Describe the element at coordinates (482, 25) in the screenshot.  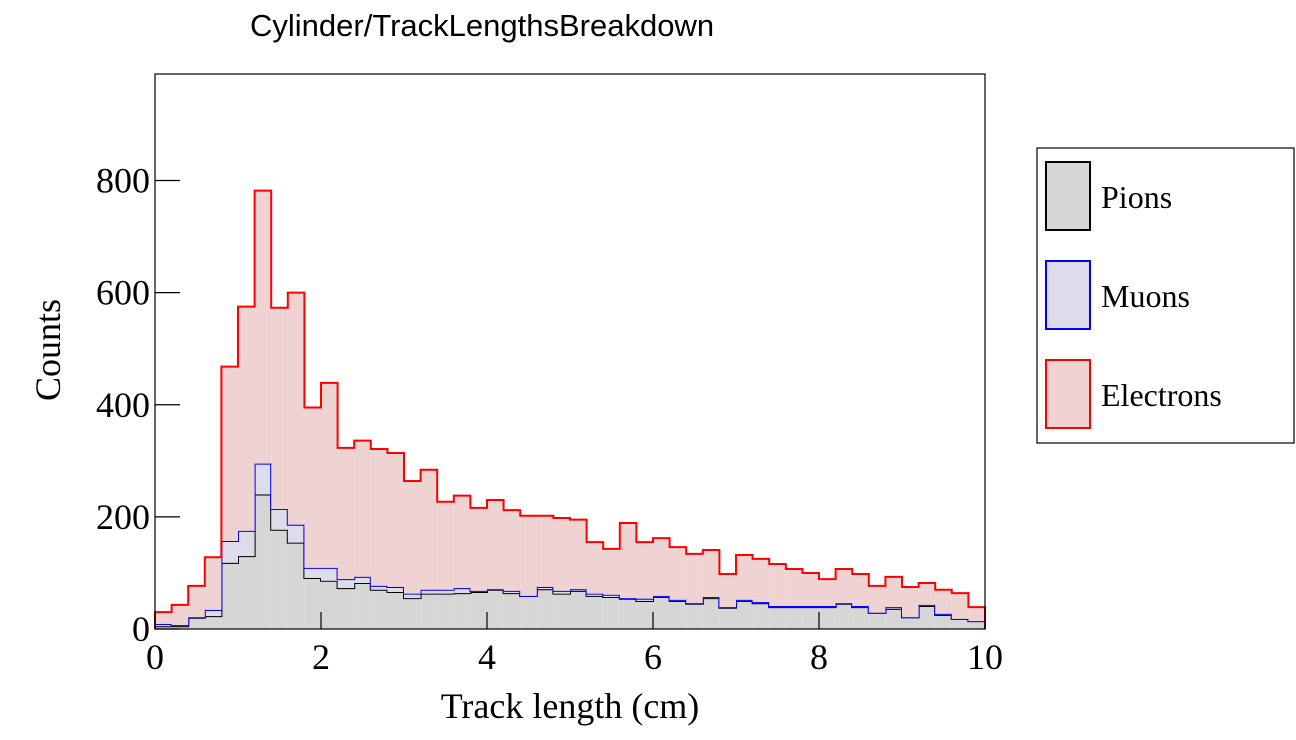
I see `chart-title: Cylinder/TrackLengthsBreakdown` at that location.